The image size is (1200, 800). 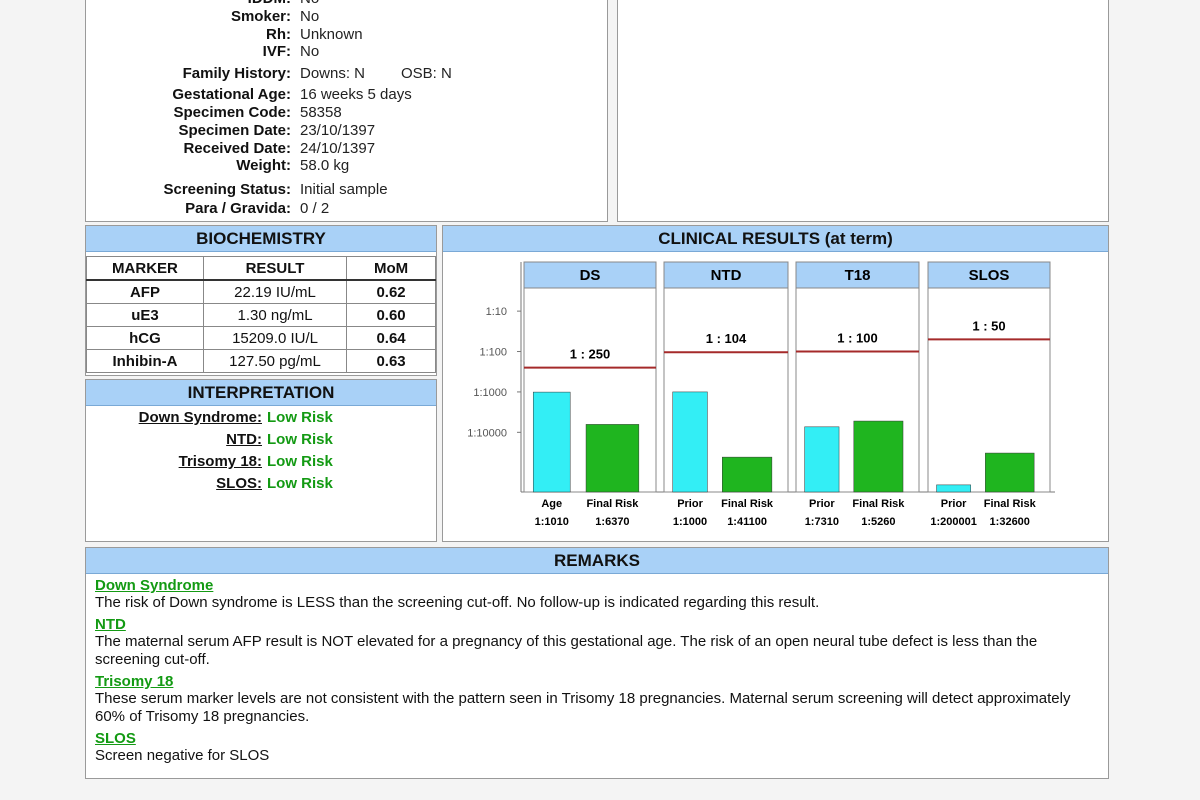 What do you see at coordinates (338, 148) in the screenshot?
I see `field-value: 24/10/1397` at bounding box center [338, 148].